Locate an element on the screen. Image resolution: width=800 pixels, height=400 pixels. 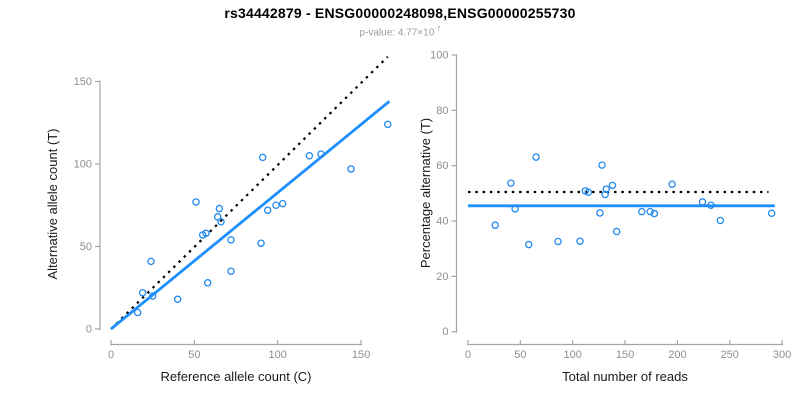
x-tick-label: 300 is located at coordinates (782, 355).